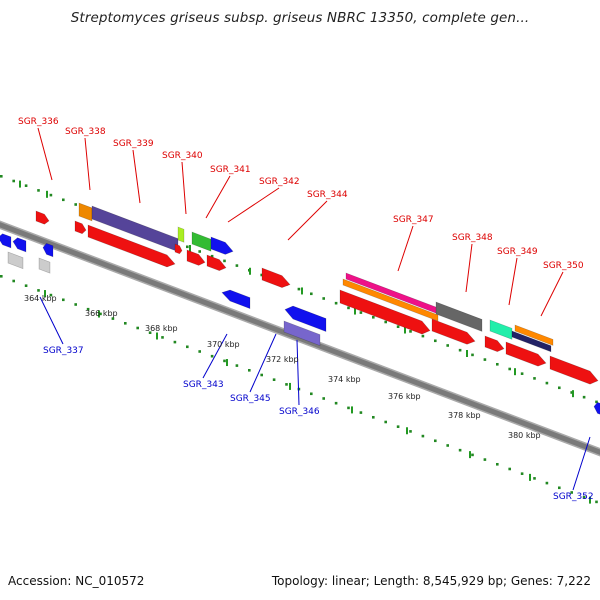 The width and height of the screenshot is (600, 600). I want to click on gene-label: SGR_347, so click(413, 220).